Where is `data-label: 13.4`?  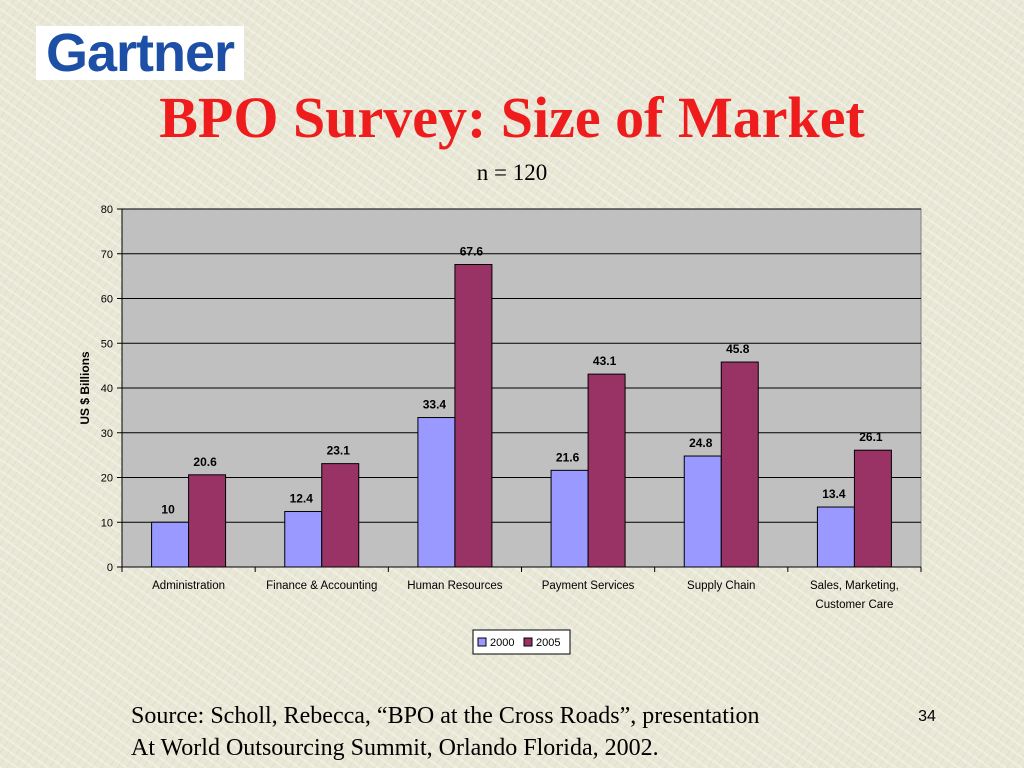
data-label: 13.4 is located at coordinates (834, 494).